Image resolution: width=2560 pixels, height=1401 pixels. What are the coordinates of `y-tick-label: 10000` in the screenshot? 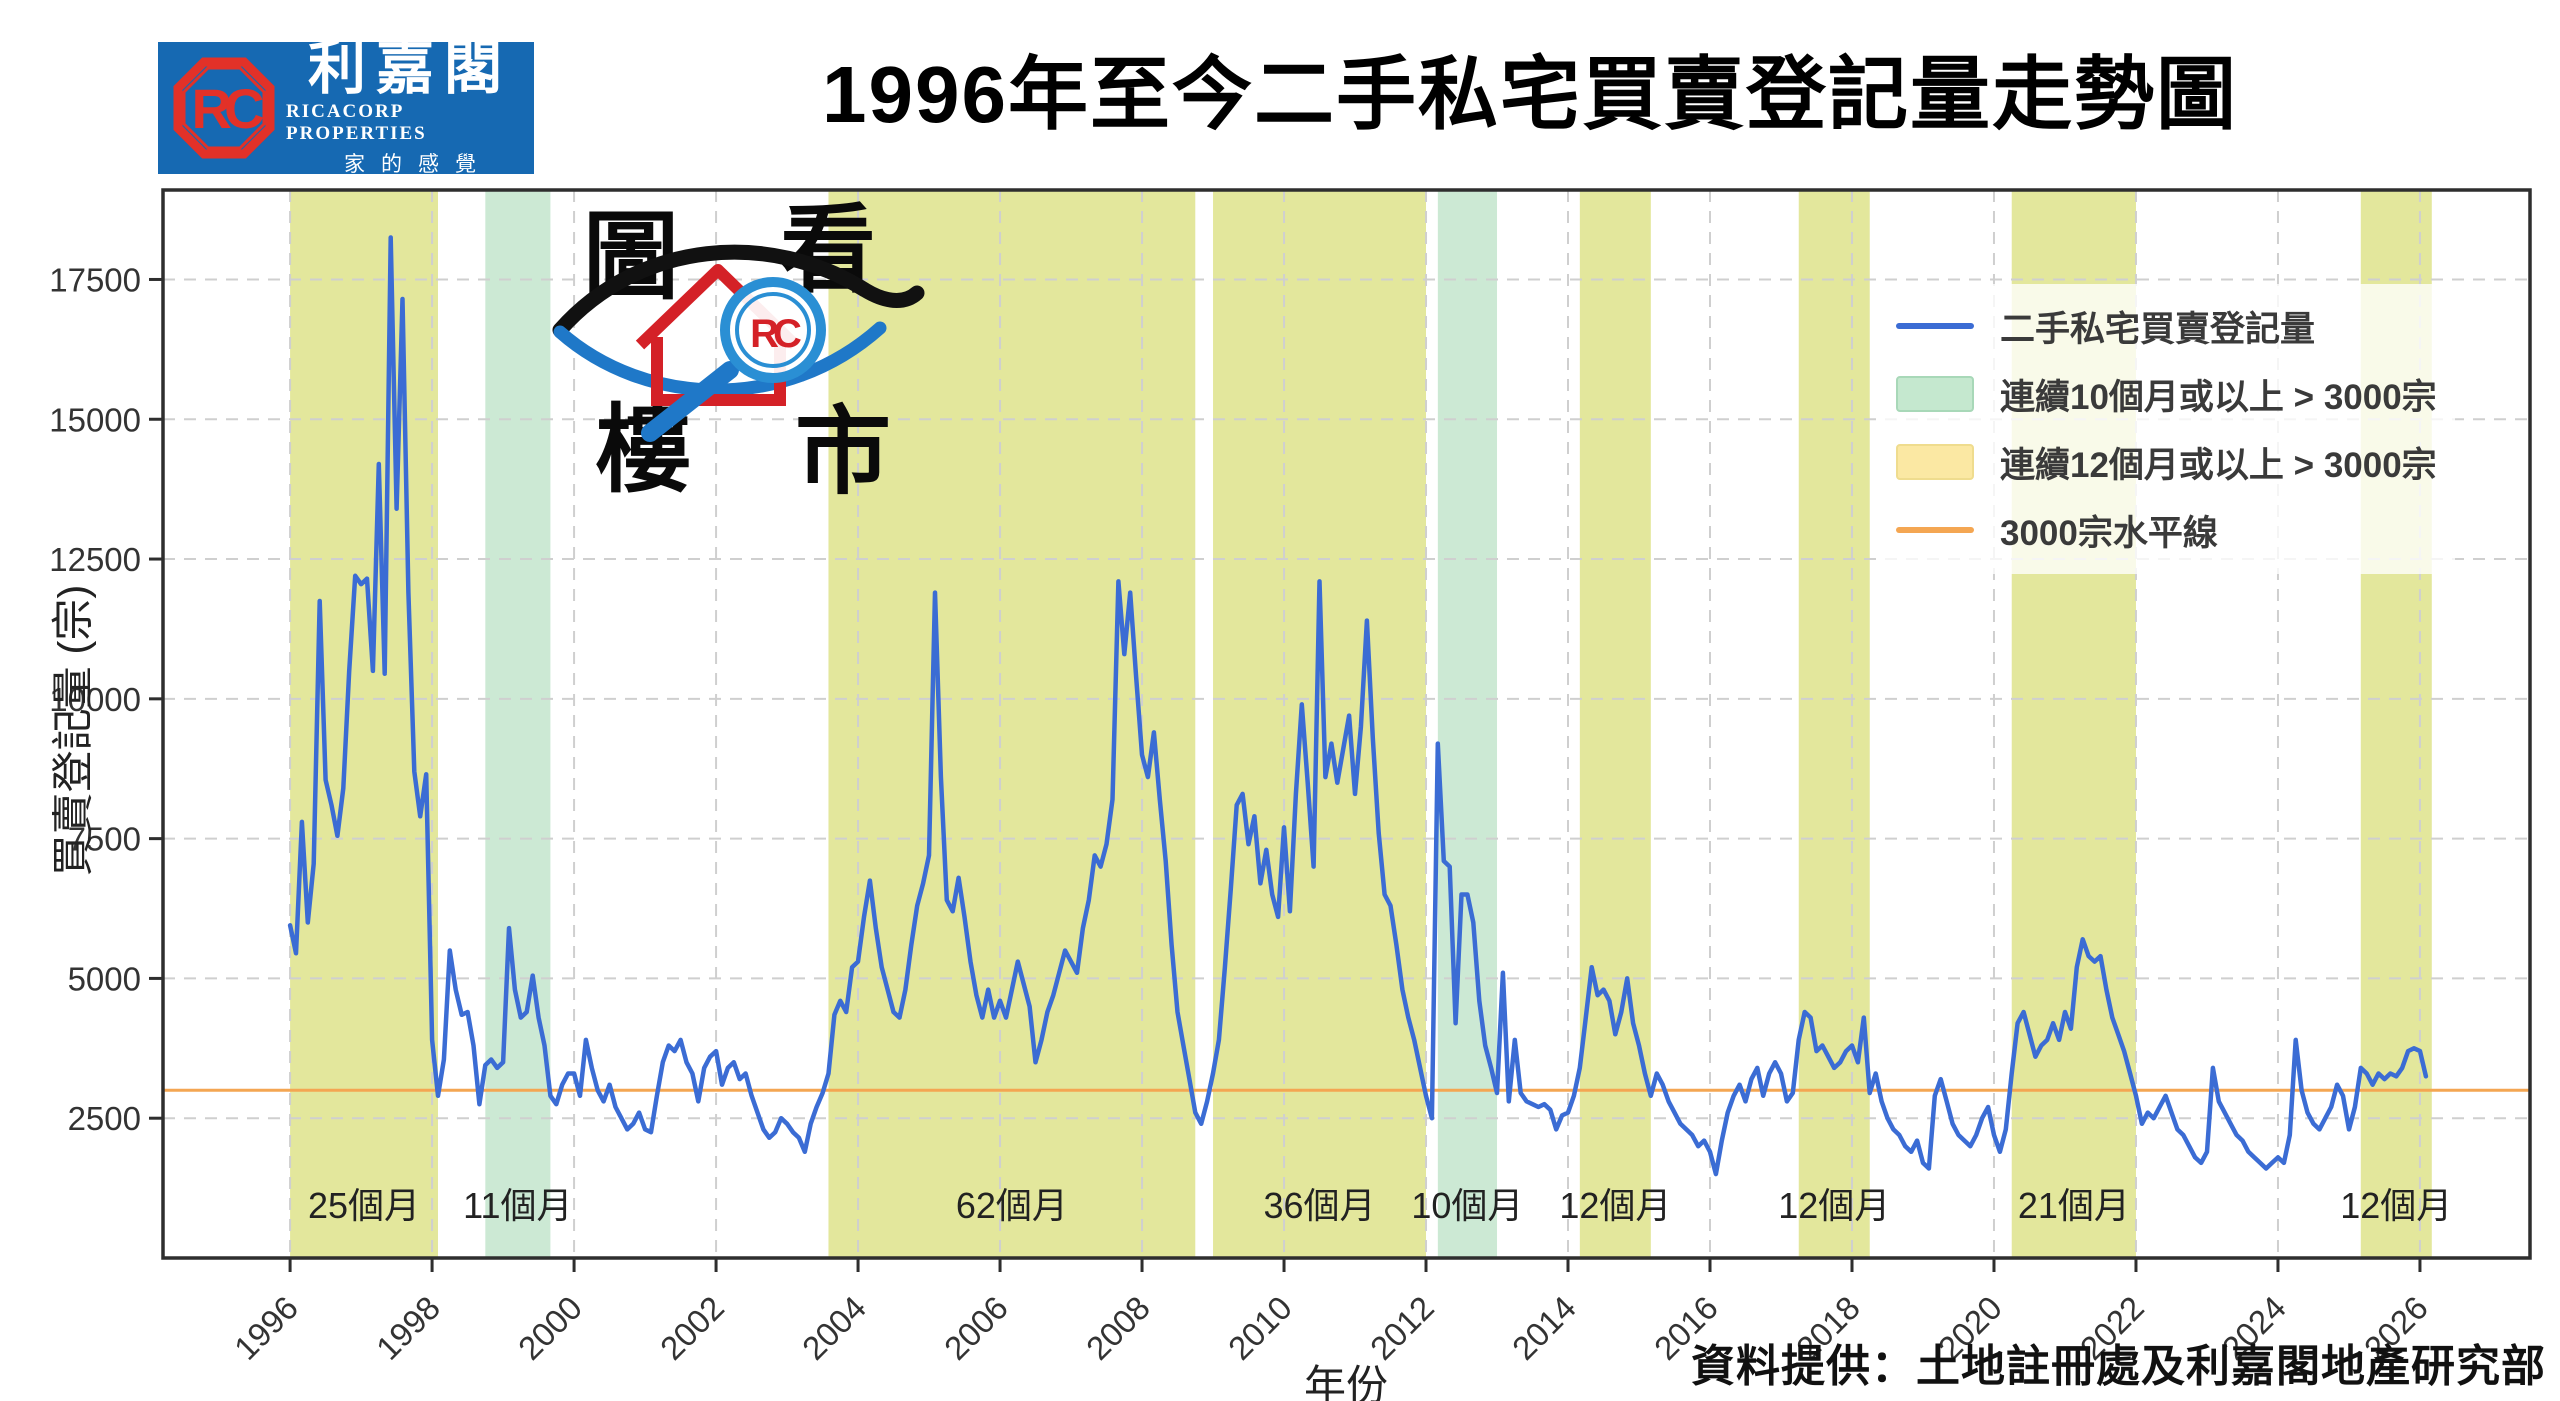 It's located at (95, 699).